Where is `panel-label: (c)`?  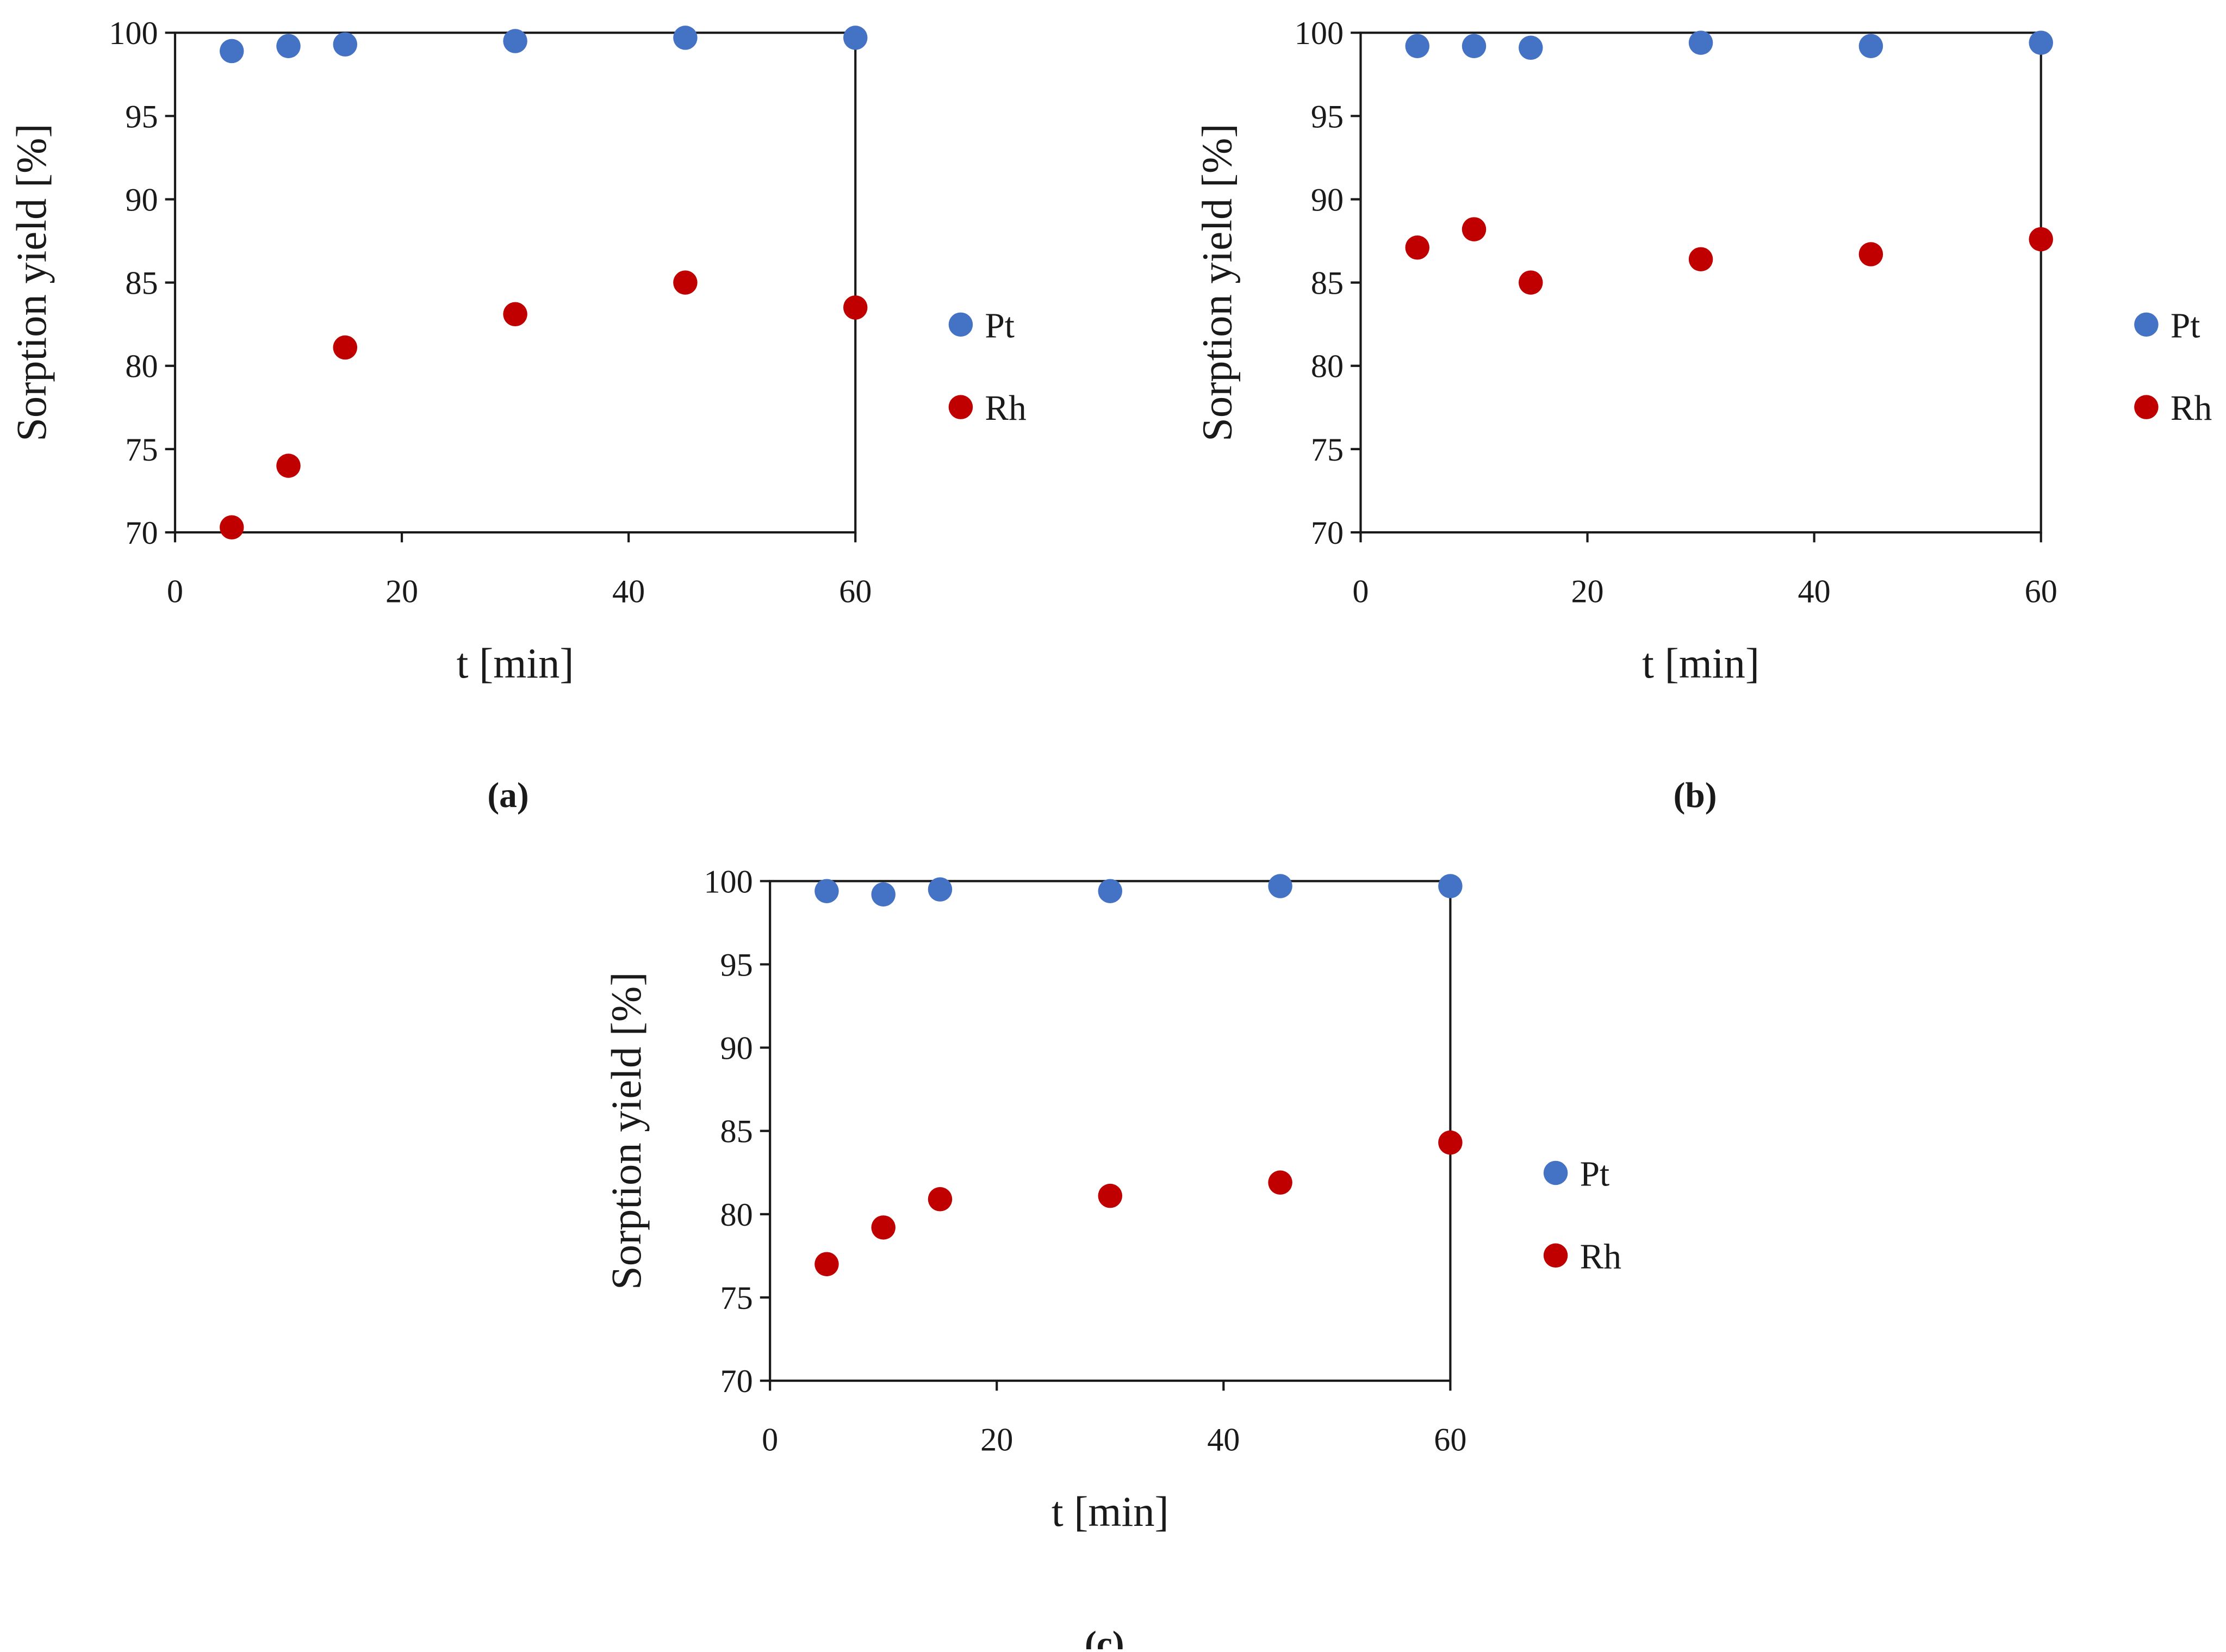
panel-label: (c) is located at coordinates (1104, 1636).